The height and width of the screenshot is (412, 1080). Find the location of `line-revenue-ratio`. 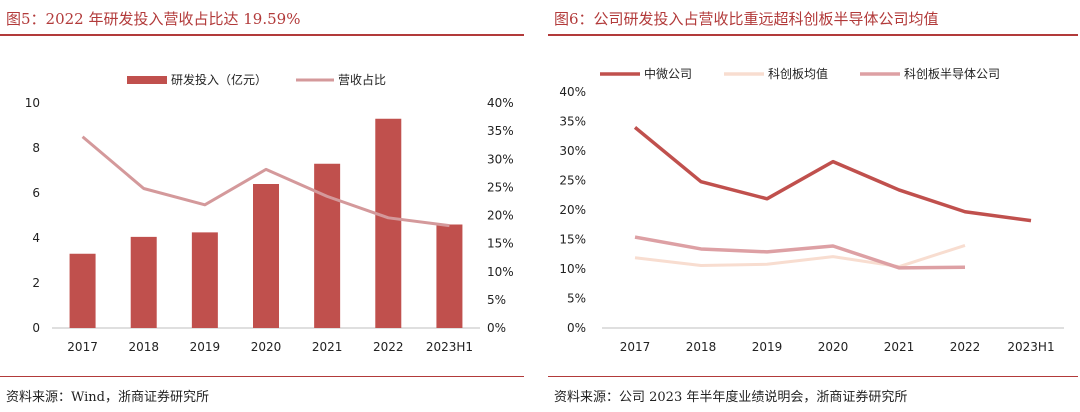

line-revenue-ratio is located at coordinates (265, 181).